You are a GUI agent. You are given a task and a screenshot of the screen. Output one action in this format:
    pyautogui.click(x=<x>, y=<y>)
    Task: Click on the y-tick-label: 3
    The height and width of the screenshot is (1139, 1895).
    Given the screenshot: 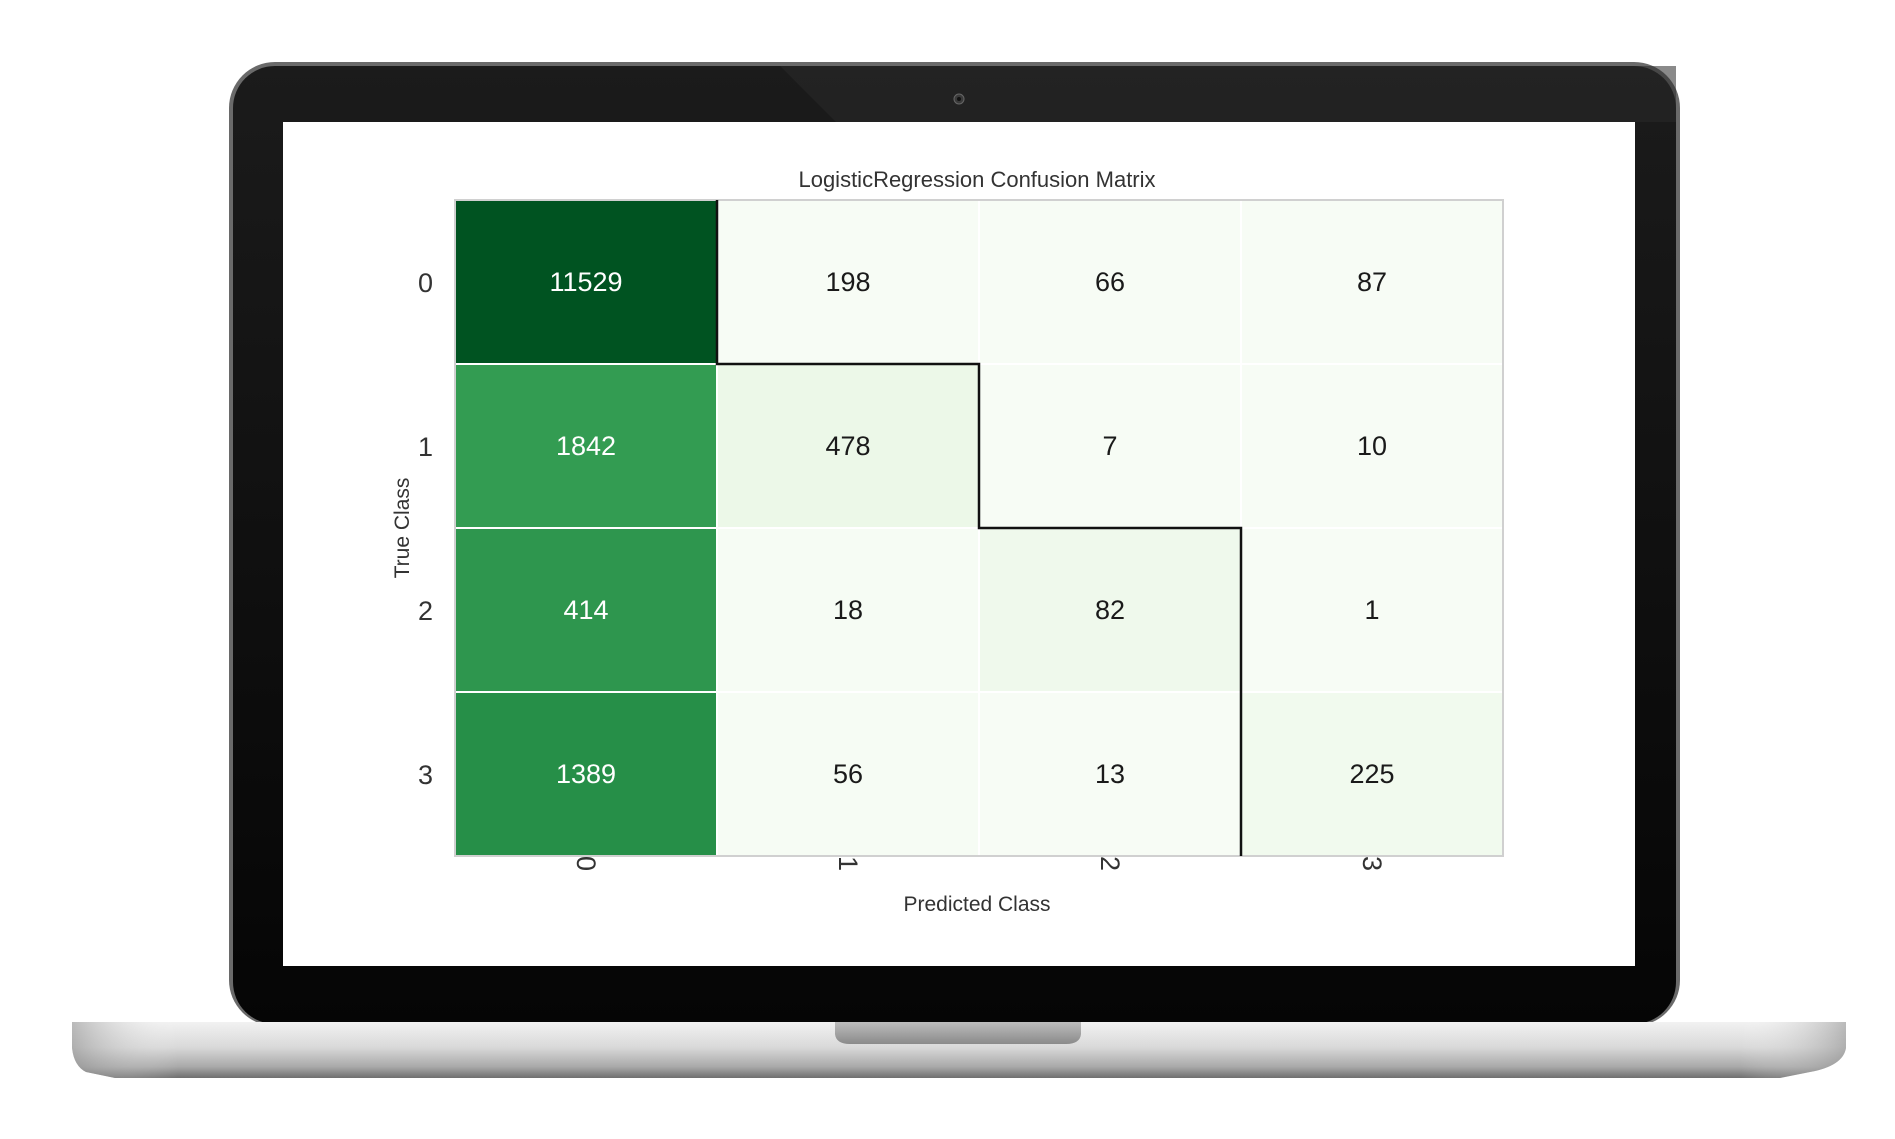 What is the action you would take?
    pyautogui.click(x=425, y=775)
    